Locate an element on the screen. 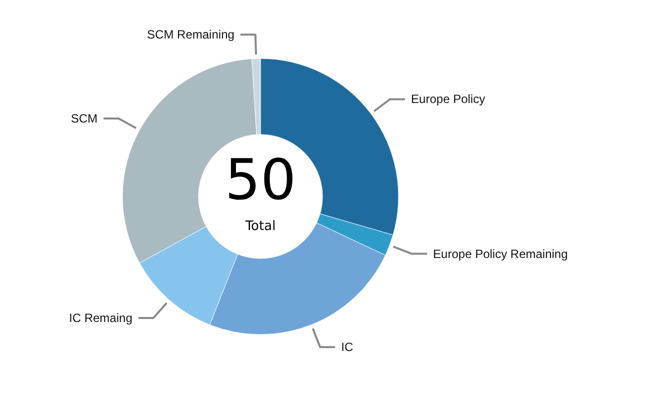  text: 50 is located at coordinates (260, 180).